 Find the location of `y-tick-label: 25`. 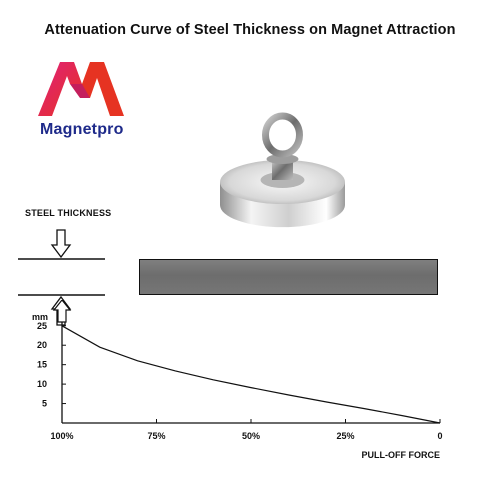

y-tick-label: 25 is located at coordinates (42, 326).